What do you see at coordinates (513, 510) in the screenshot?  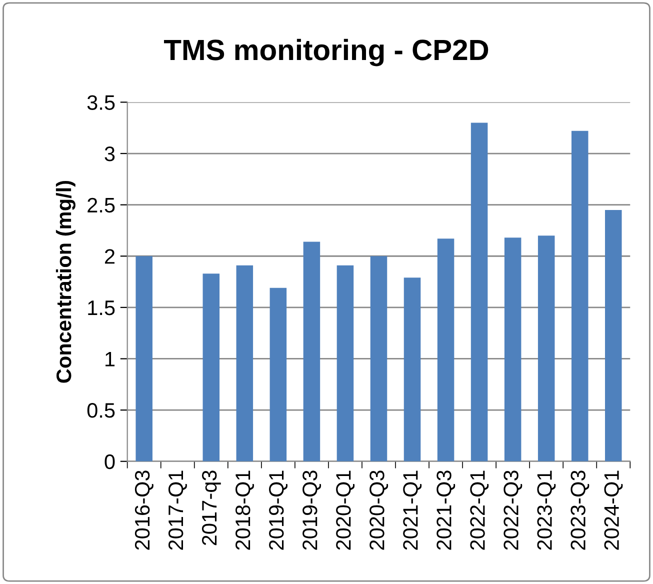 I see `x-tick-label: 2022-Q3` at bounding box center [513, 510].